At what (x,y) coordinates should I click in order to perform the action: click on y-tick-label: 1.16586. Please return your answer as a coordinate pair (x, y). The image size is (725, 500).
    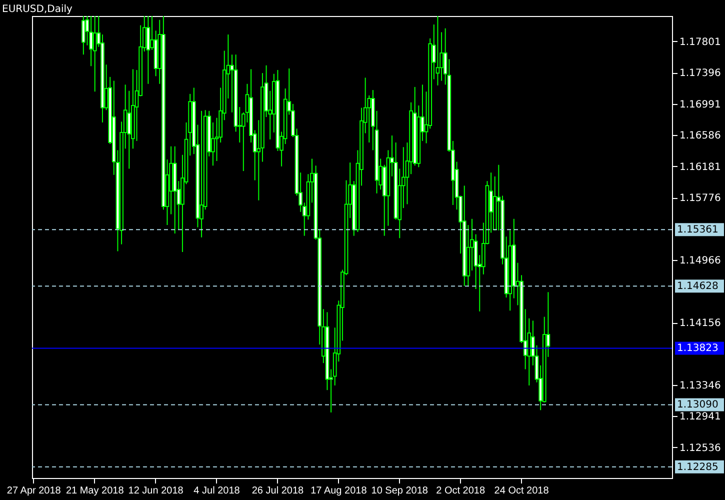
    Looking at the image, I should click on (700, 136).